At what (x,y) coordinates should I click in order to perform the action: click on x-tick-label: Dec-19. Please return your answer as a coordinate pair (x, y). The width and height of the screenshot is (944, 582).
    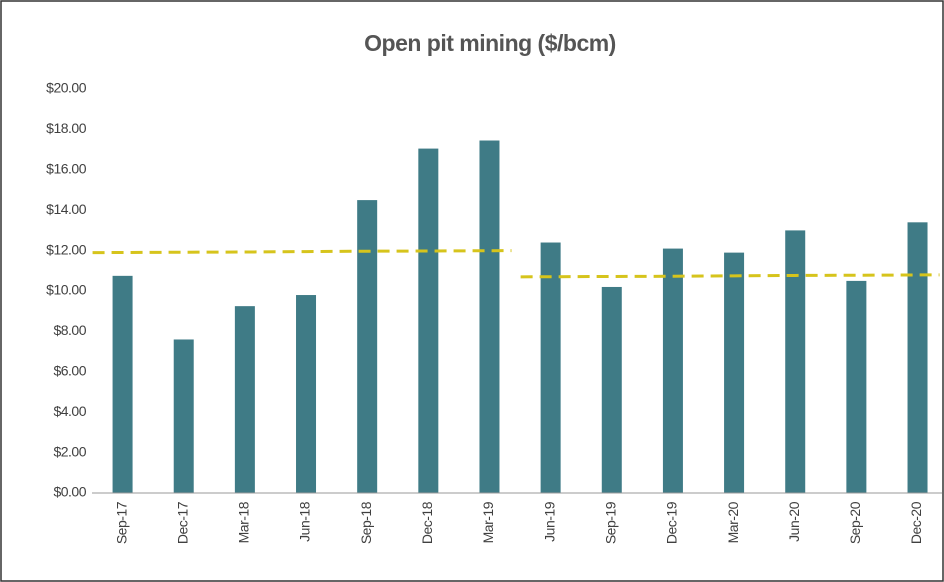
    Looking at the image, I should click on (672, 522).